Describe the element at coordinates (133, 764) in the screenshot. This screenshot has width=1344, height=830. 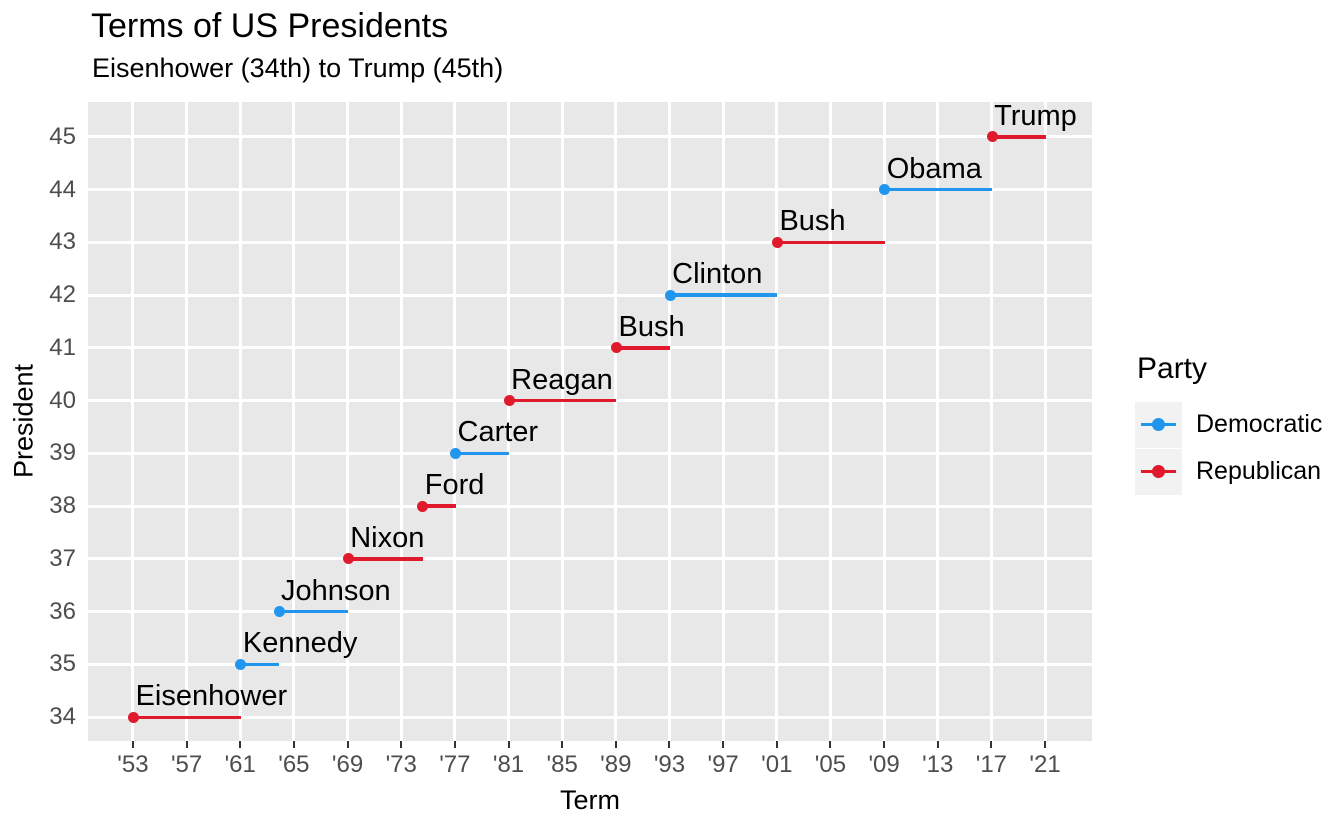
I see `x-tick-label: '53` at that location.